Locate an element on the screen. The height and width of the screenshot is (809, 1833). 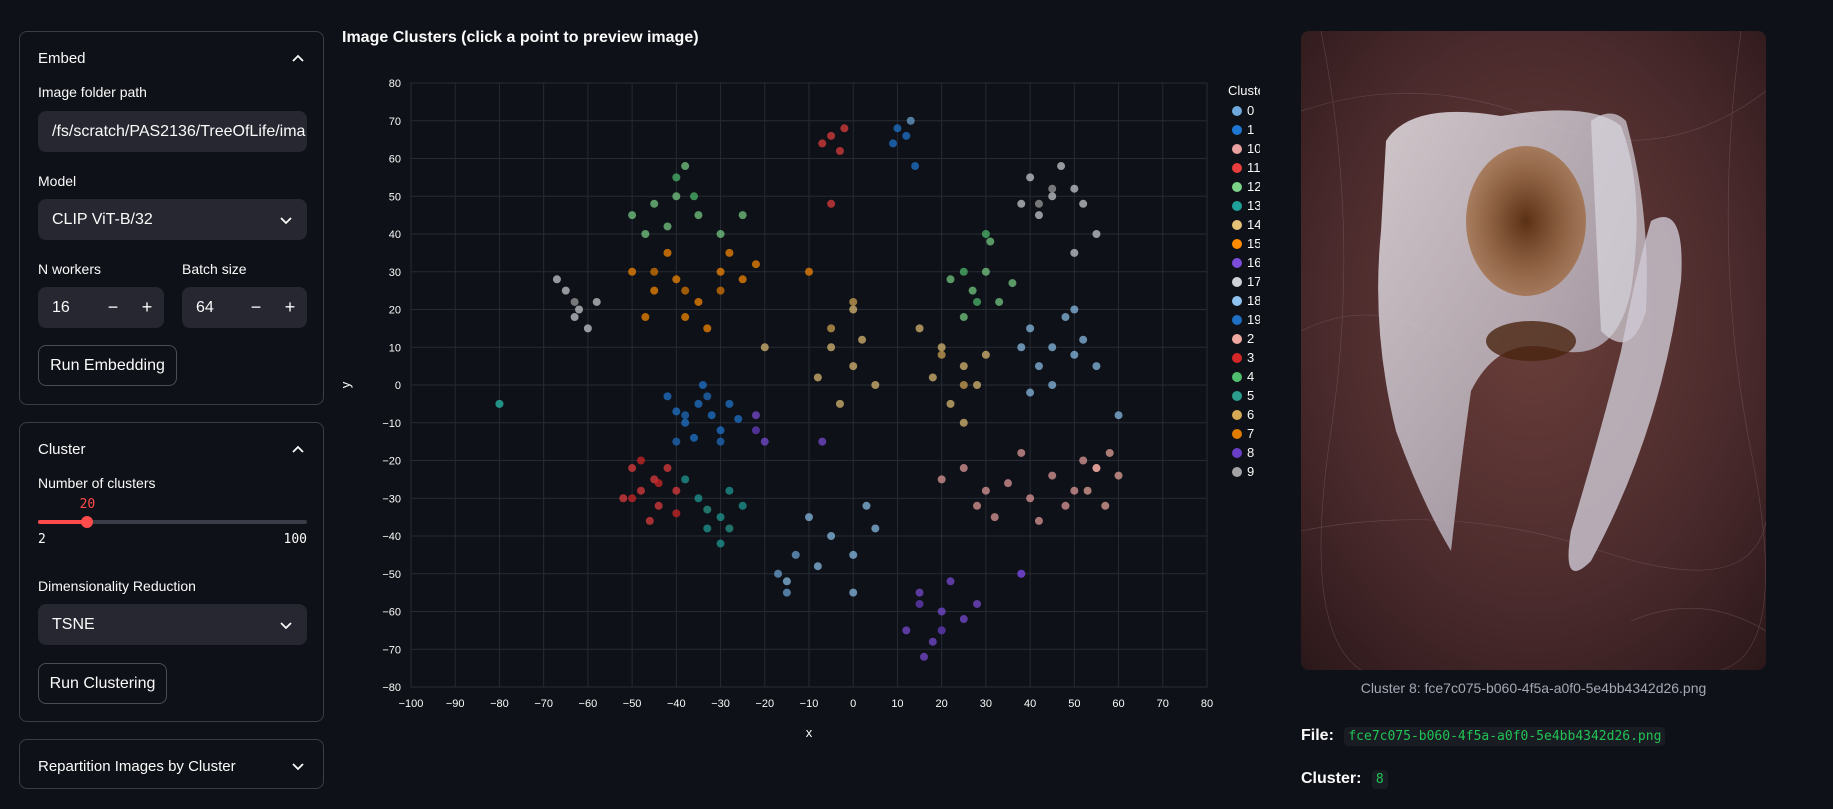
run-embedding-button: Run Embedding is located at coordinates (107, 365).